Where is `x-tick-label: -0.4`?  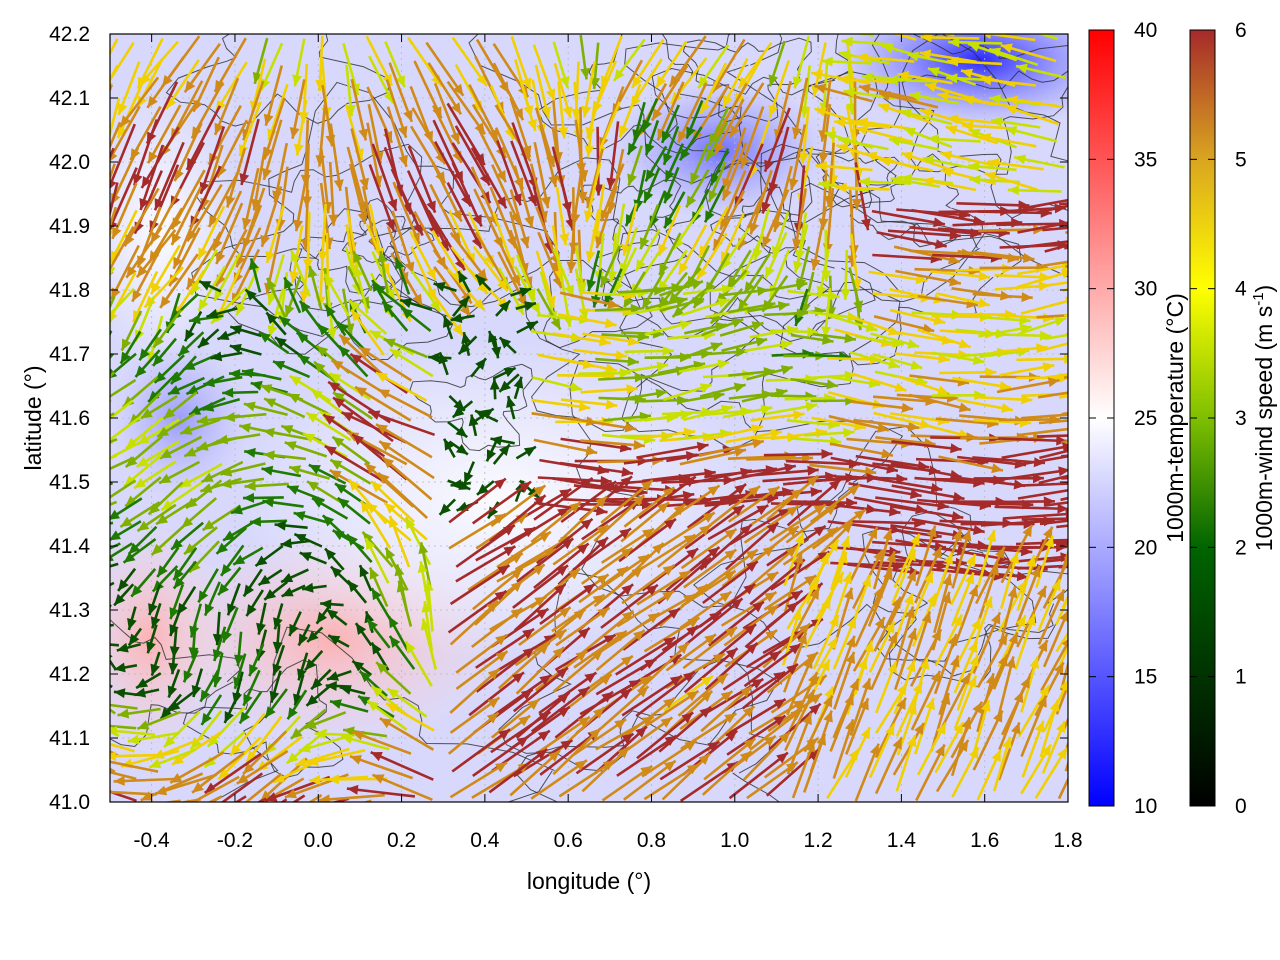 x-tick-label: -0.4 is located at coordinates (152, 840).